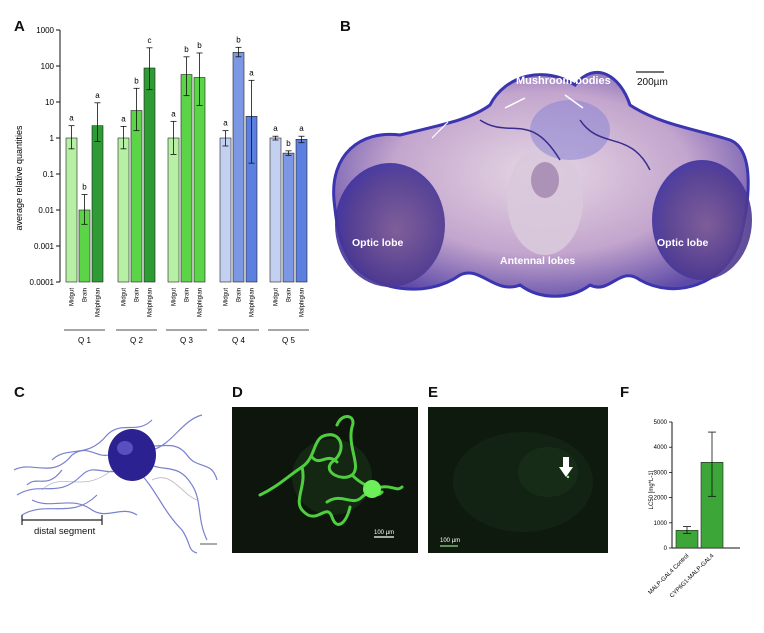  Describe the element at coordinates (450, 541) in the screenshot. I see `scale-label-e: 100 µm` at that location.